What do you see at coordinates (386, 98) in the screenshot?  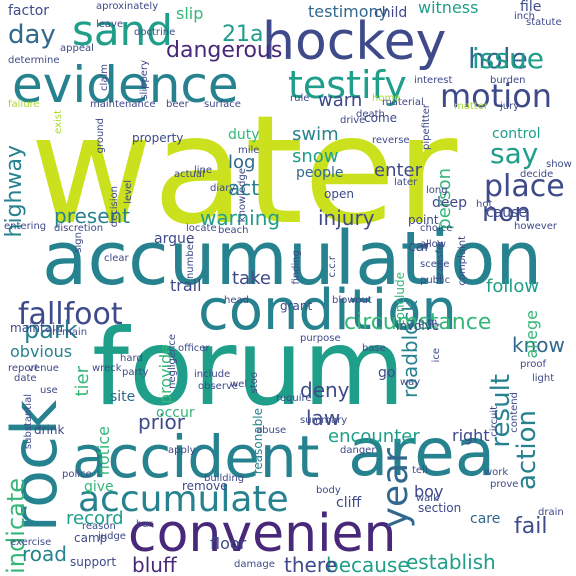 I see `word-home: home` at bounding box center [386, 98].